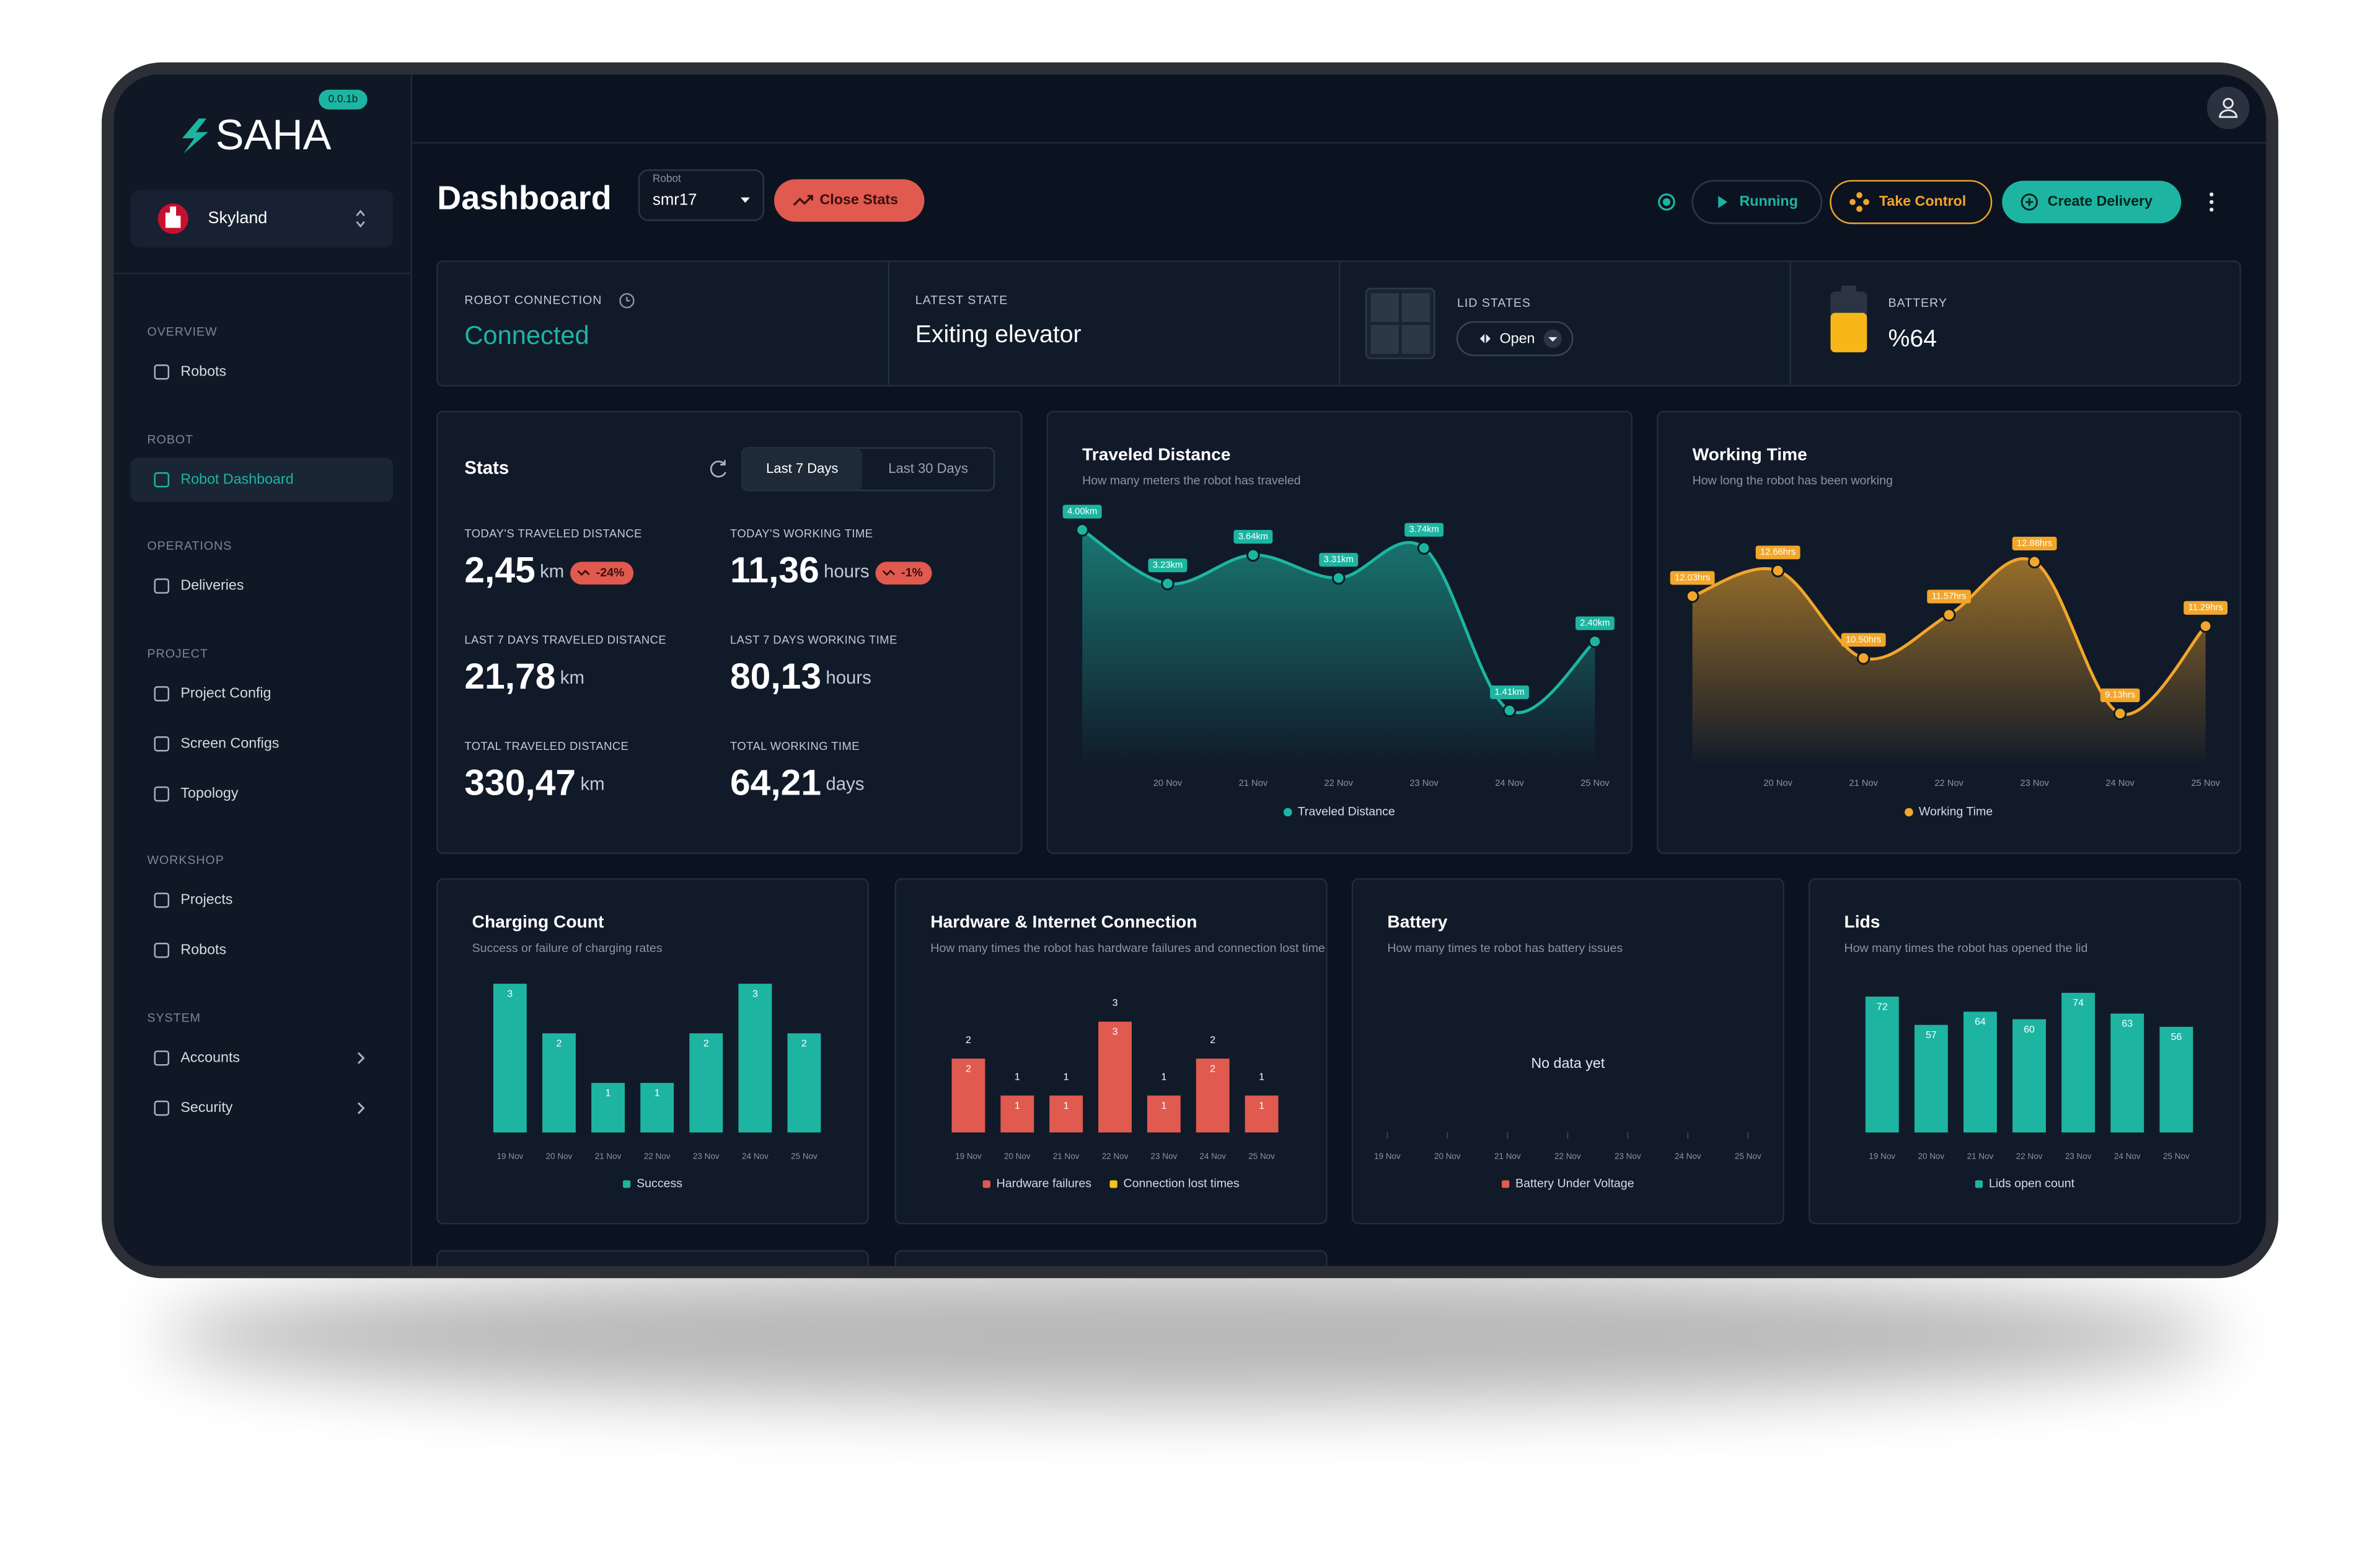 Image resolution: width=2380 pixels, height=1547 pixels. I want to click on nav-item: Accounts, so click(210, 1057).